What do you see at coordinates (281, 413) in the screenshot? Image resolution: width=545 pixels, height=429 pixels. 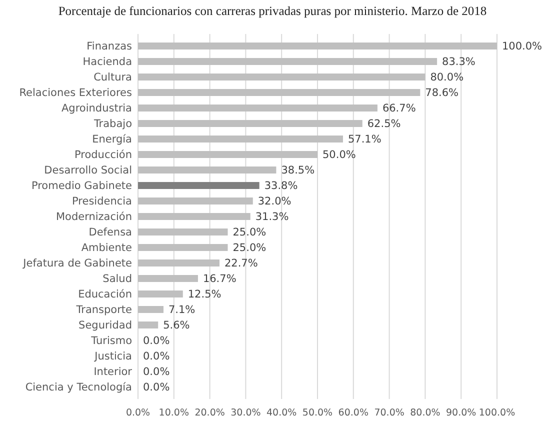 I see `x-tick-label: 40.0%` at bounding box center [281, 413].